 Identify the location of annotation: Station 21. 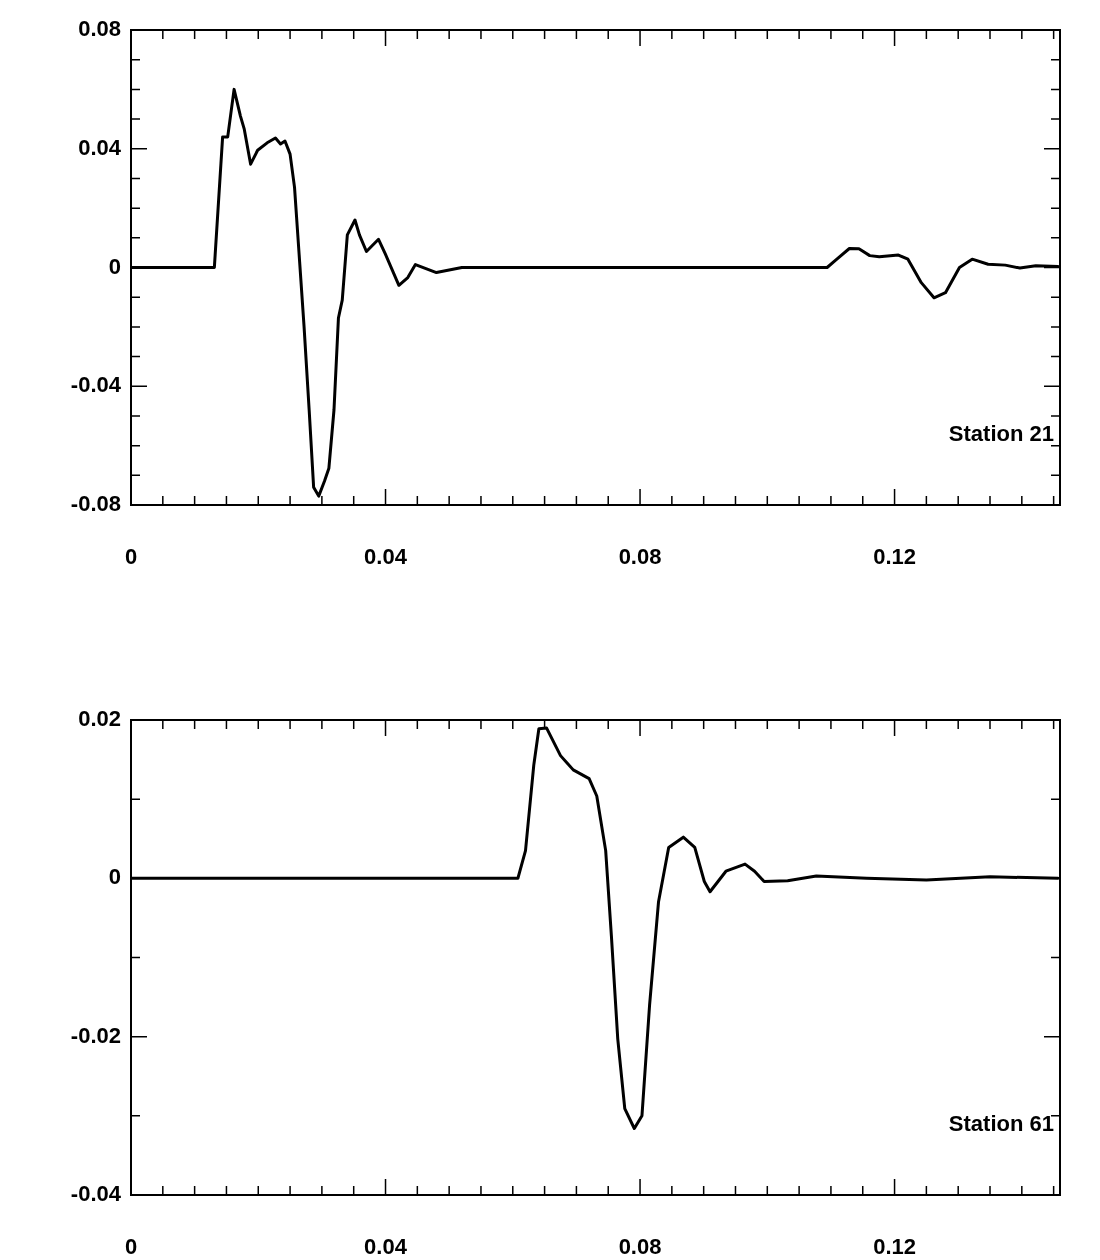
(1001, 434).